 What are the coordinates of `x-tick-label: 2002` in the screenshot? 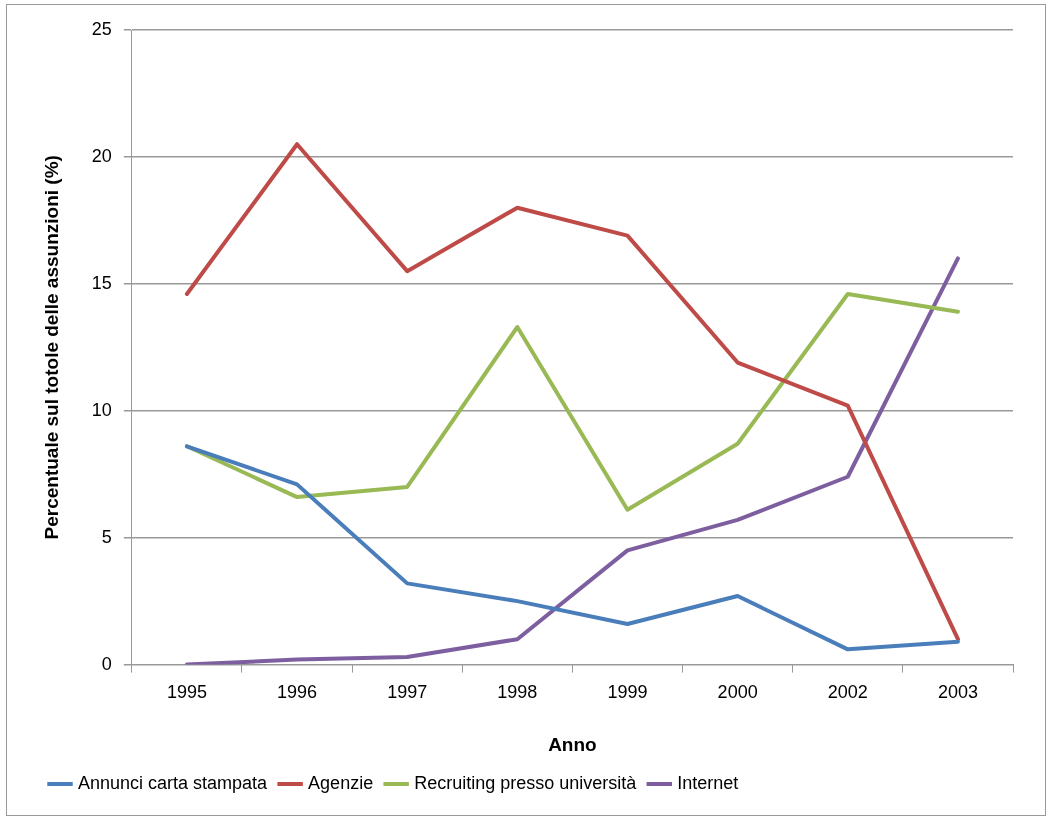 It's located at (847, 692).